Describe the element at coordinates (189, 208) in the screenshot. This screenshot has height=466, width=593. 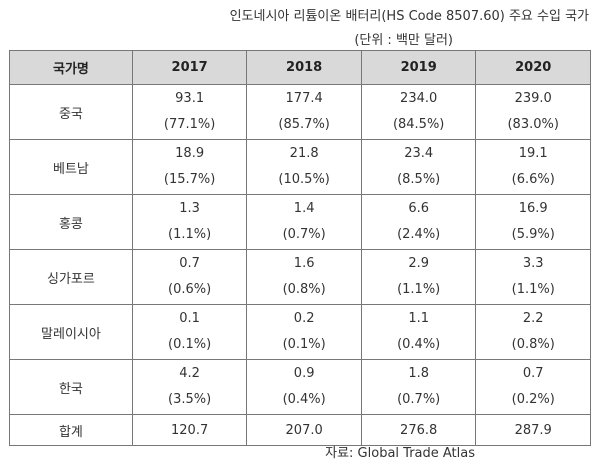
I see `cell-value: 1.3` at that location.